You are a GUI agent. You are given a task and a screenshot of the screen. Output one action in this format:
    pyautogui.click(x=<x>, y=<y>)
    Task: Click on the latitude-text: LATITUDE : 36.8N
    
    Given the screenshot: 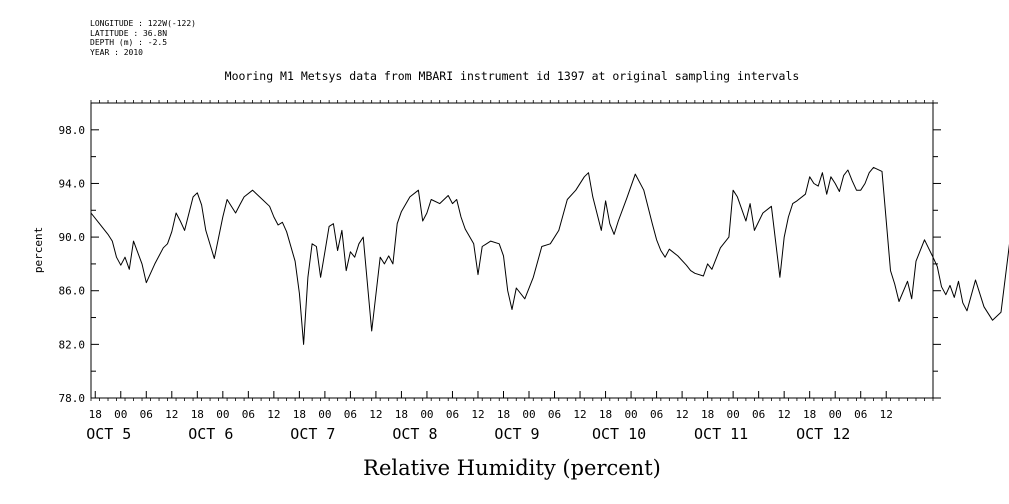 What is the action you would take?
    pyautogui.click(x=129, y=33)
    